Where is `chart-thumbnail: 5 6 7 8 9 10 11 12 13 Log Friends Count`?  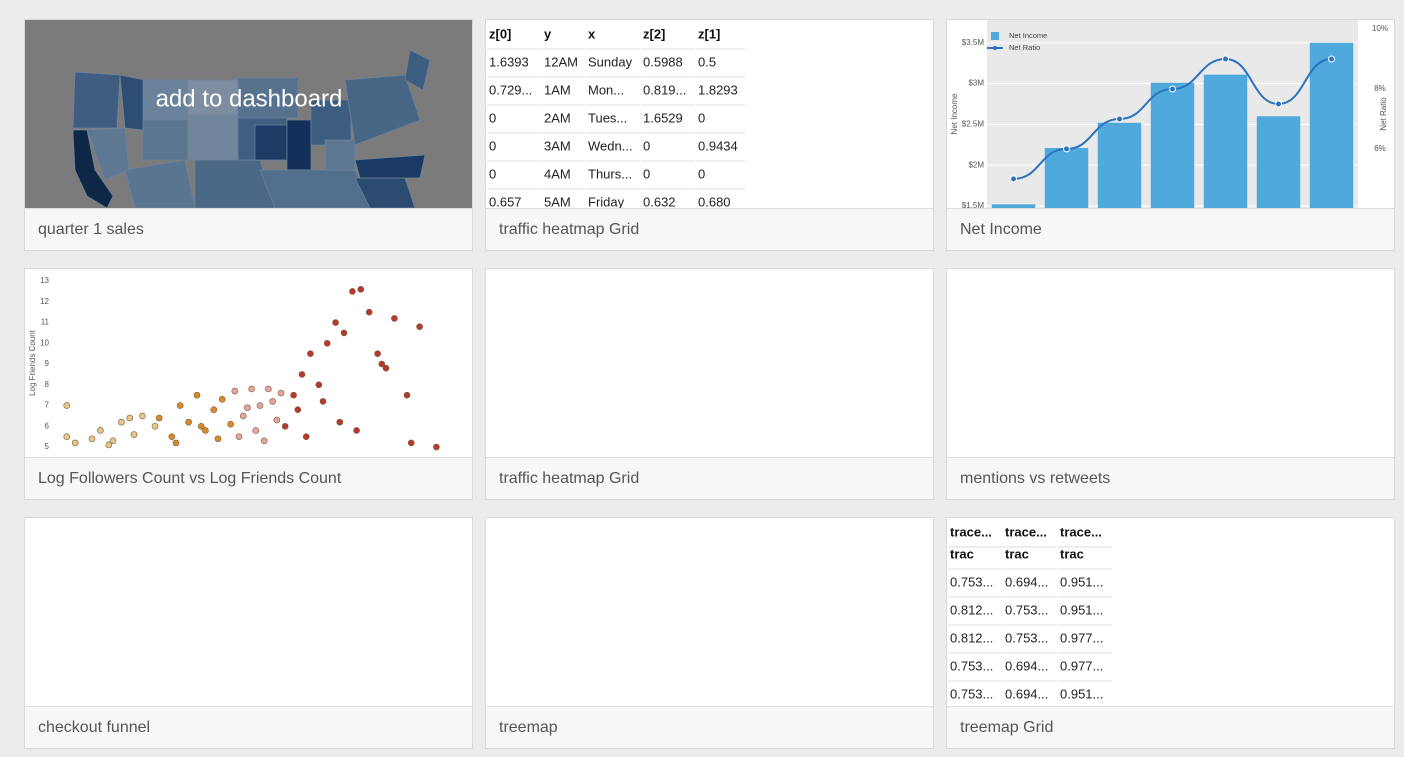 chart-thumbnail: 5 6 7 8 9 10 11 12 13 Log Friends Count is located at coordinates (248, 363).